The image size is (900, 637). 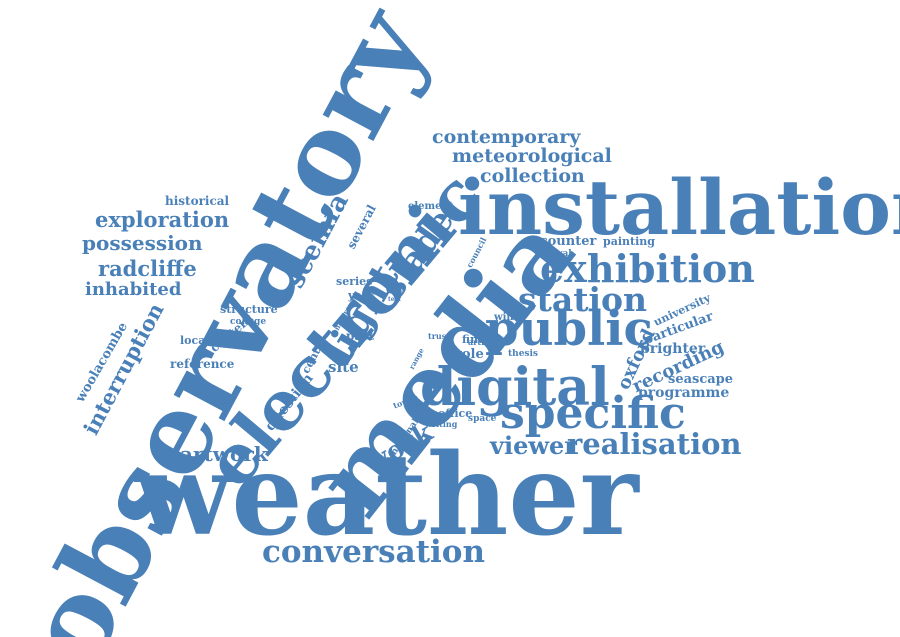 I want to click on word-specific: specific, so click(x=593, y=413).